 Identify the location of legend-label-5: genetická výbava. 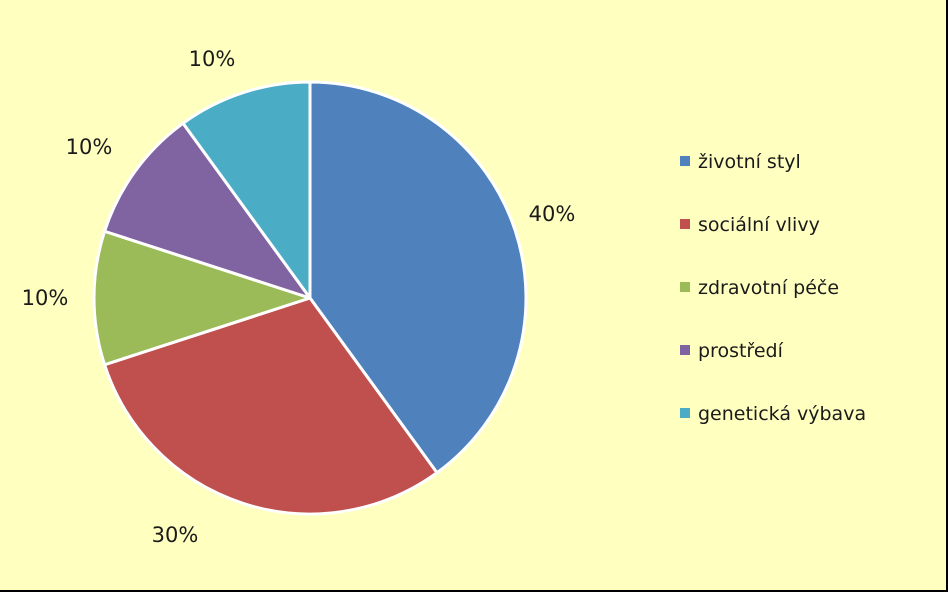
(782, 414).